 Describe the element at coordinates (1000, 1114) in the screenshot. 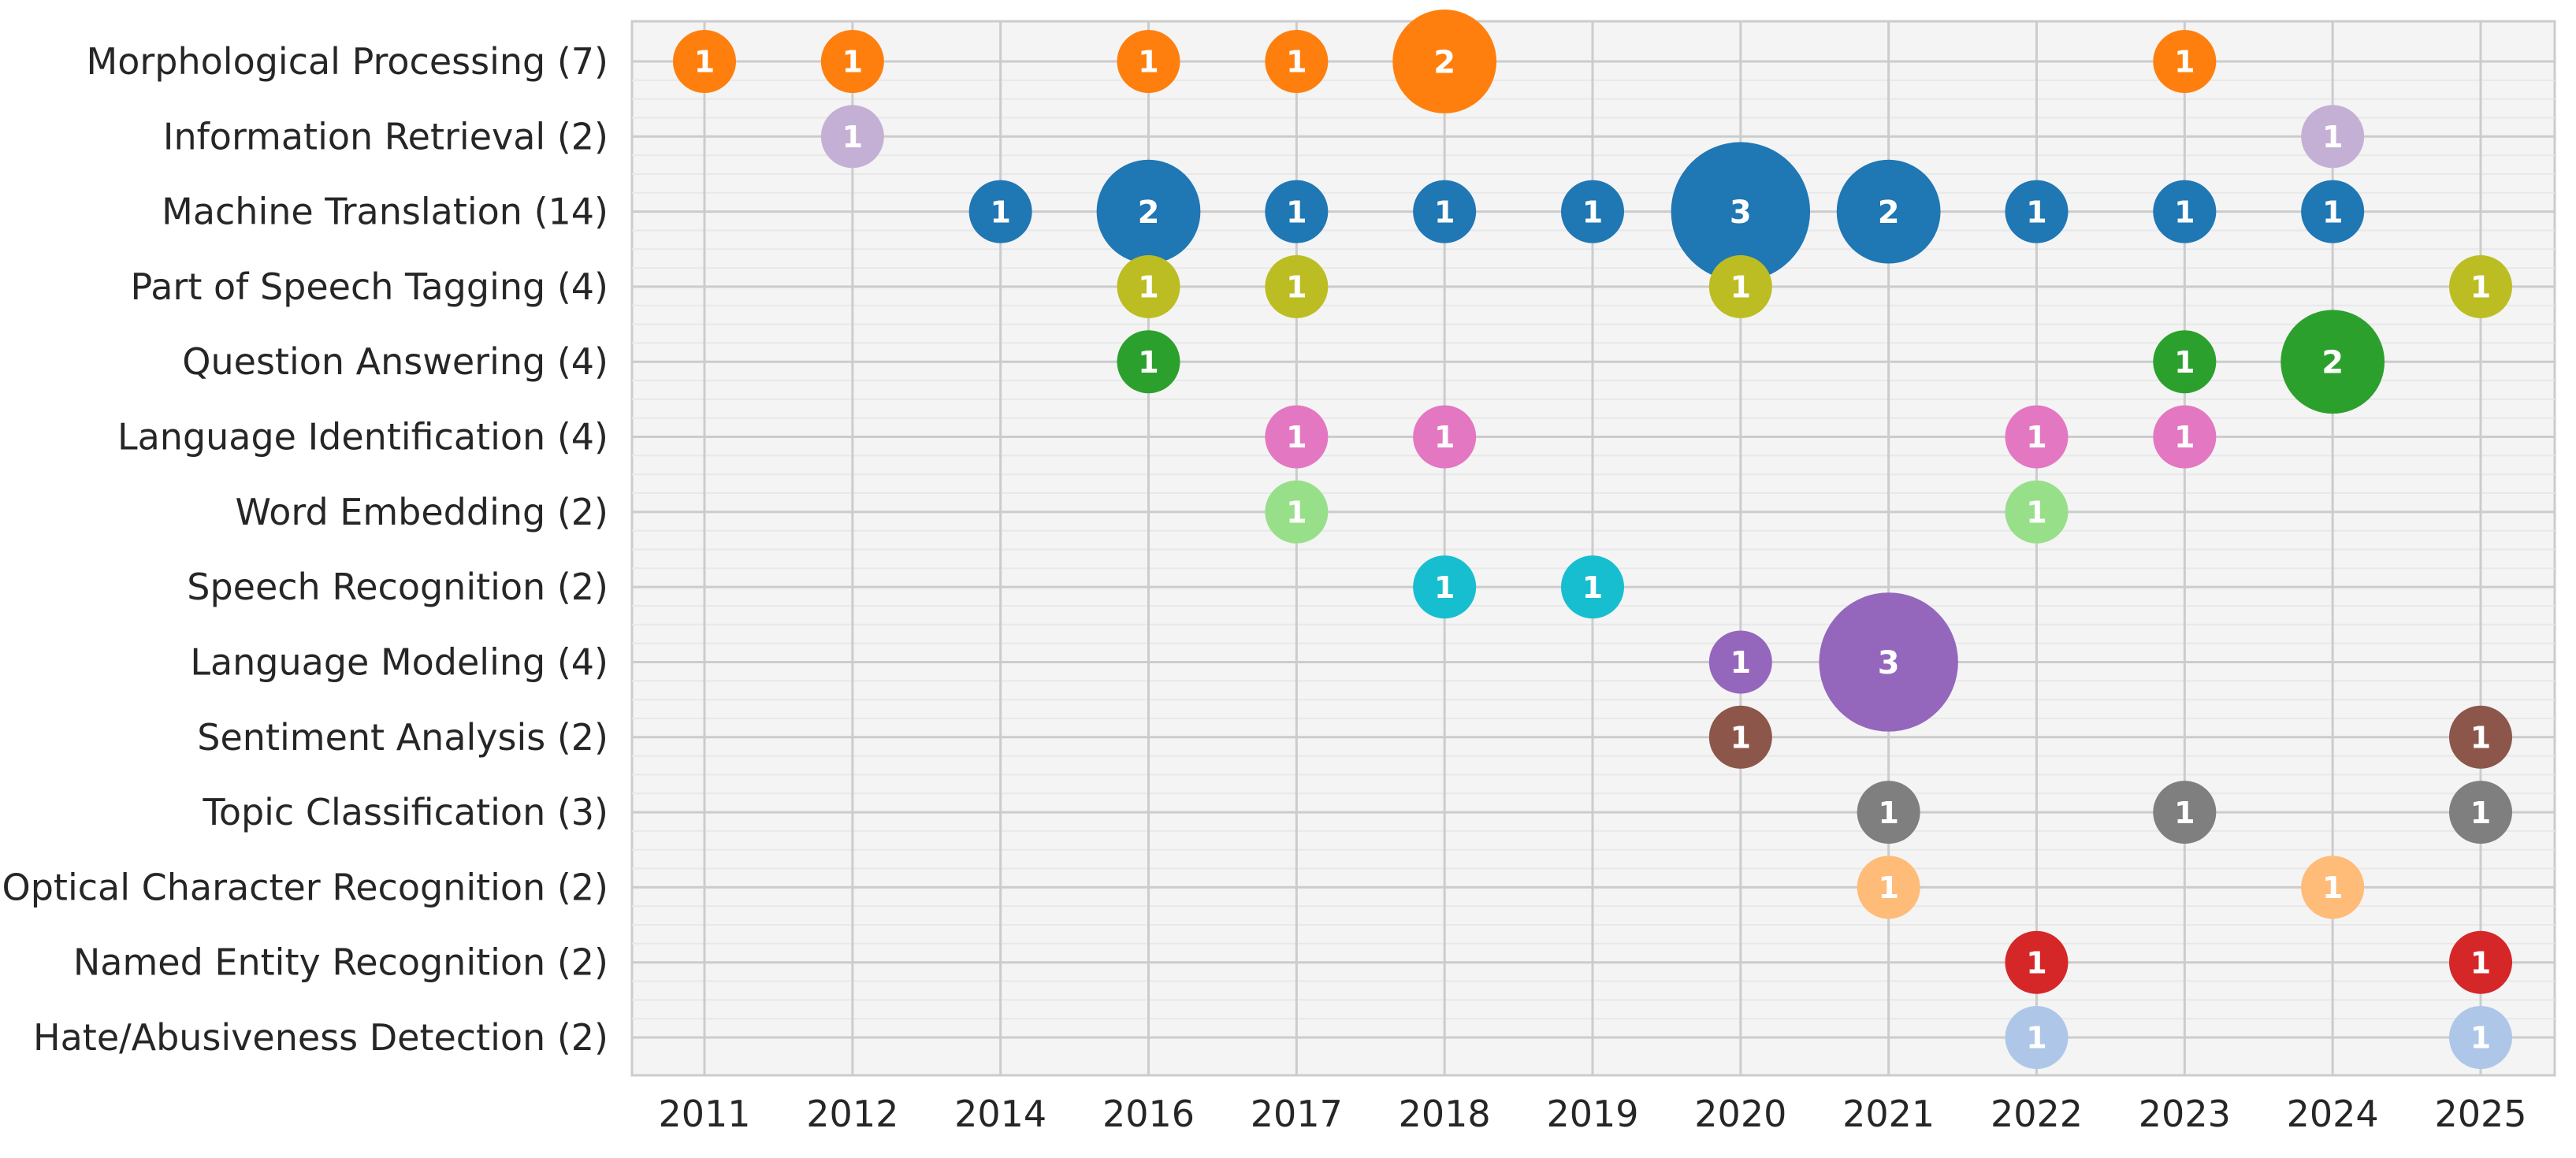

I see `x-tick-label: 2014` at that location.